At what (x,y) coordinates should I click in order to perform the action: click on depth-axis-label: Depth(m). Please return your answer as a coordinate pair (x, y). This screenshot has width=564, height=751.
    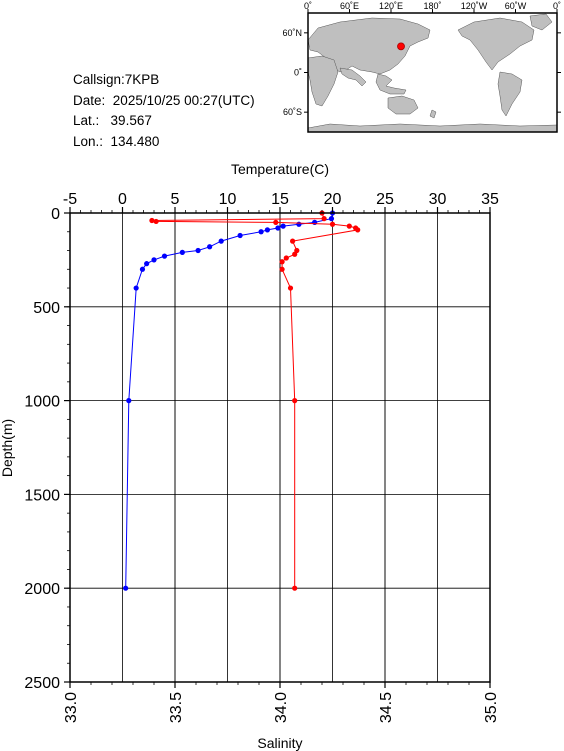
    Looking at the image, I should click on (7, 448).